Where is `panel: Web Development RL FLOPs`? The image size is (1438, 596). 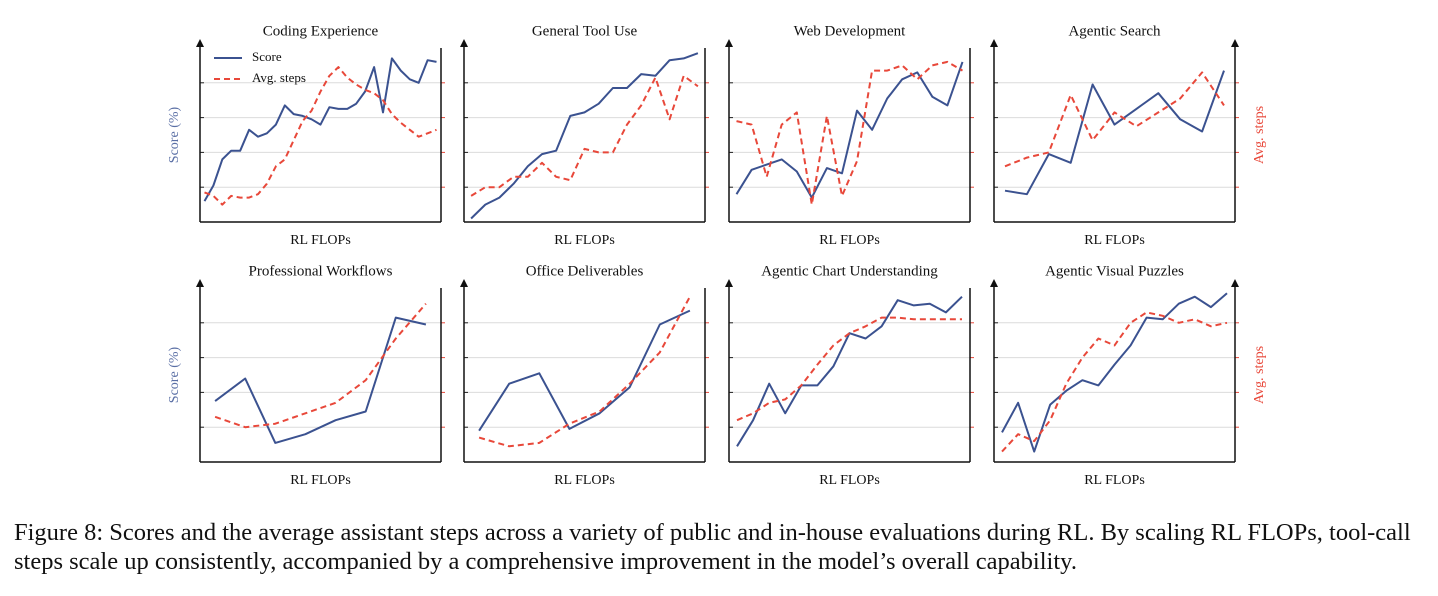 panel: Web Development RL FLOPs is located at coordinates (849, 135).